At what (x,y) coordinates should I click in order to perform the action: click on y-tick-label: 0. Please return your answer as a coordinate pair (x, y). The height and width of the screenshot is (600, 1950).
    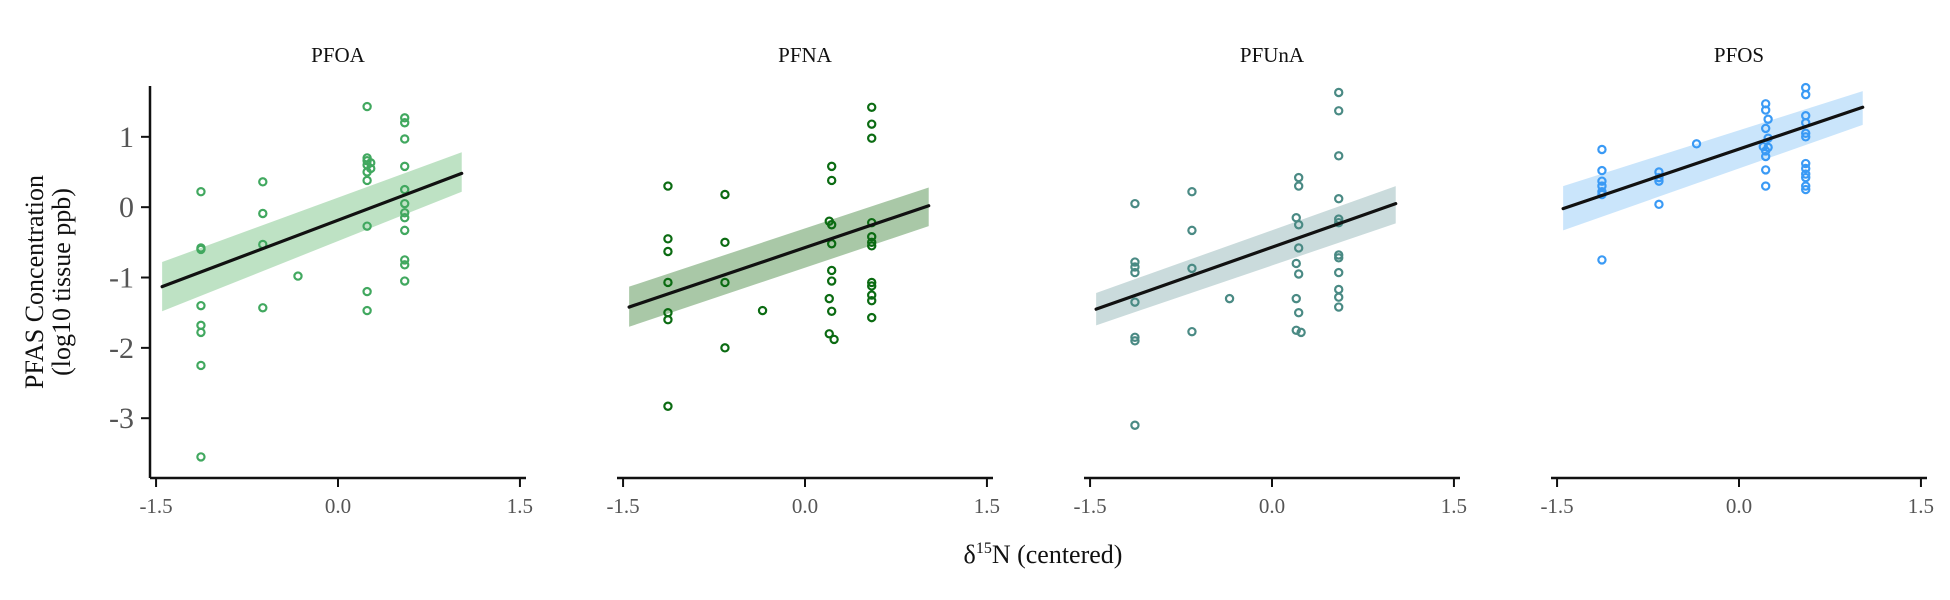
    Looking at the image, I should click on (126, 207).